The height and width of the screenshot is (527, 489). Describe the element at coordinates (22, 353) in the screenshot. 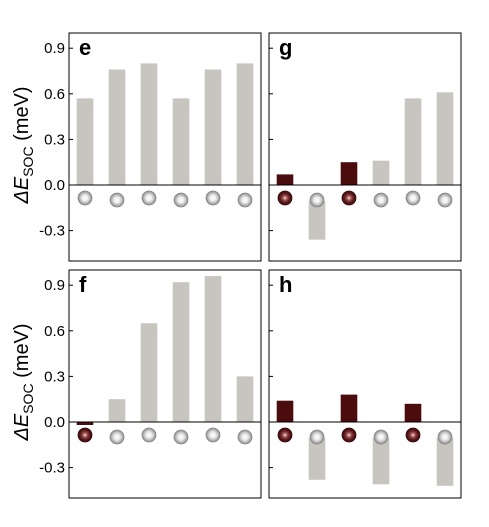

I see `y-axis-label-bottom-unit: (meV)` at that location.